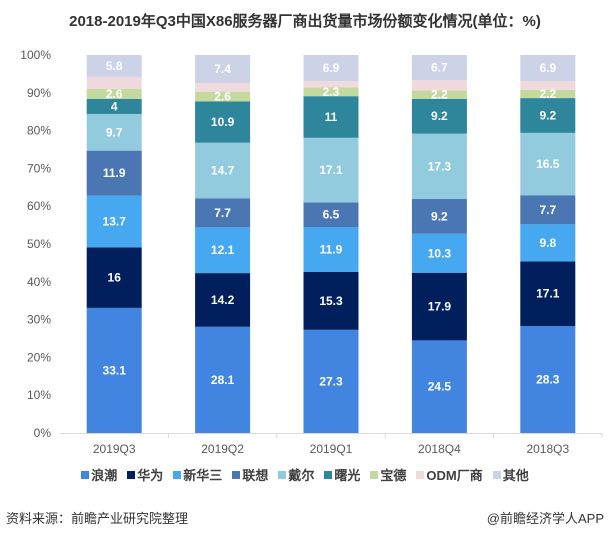  What do you see at coordinates (39, 206) in the screenshot?
I see `y-tick-label: 60%` at bounding box center [39, 206].